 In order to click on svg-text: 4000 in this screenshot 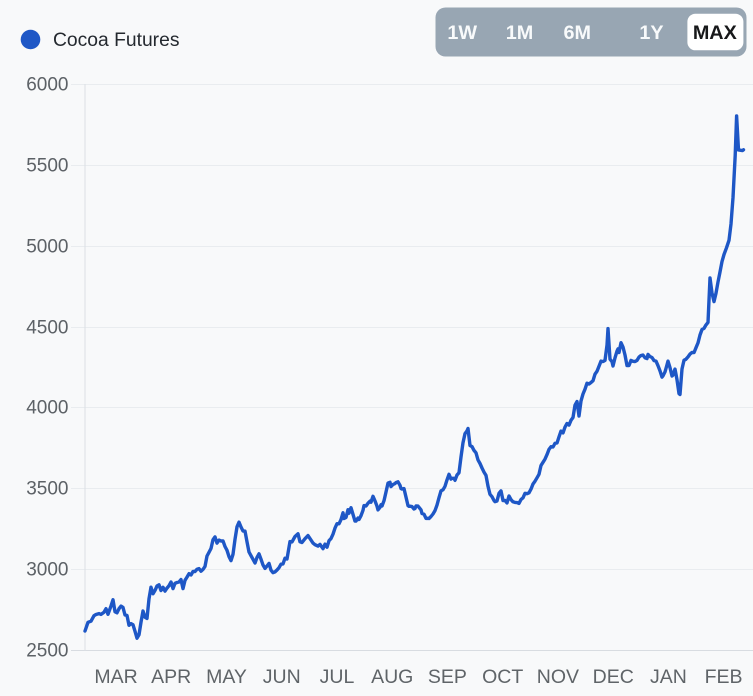, I will do `click(47, 408)`.